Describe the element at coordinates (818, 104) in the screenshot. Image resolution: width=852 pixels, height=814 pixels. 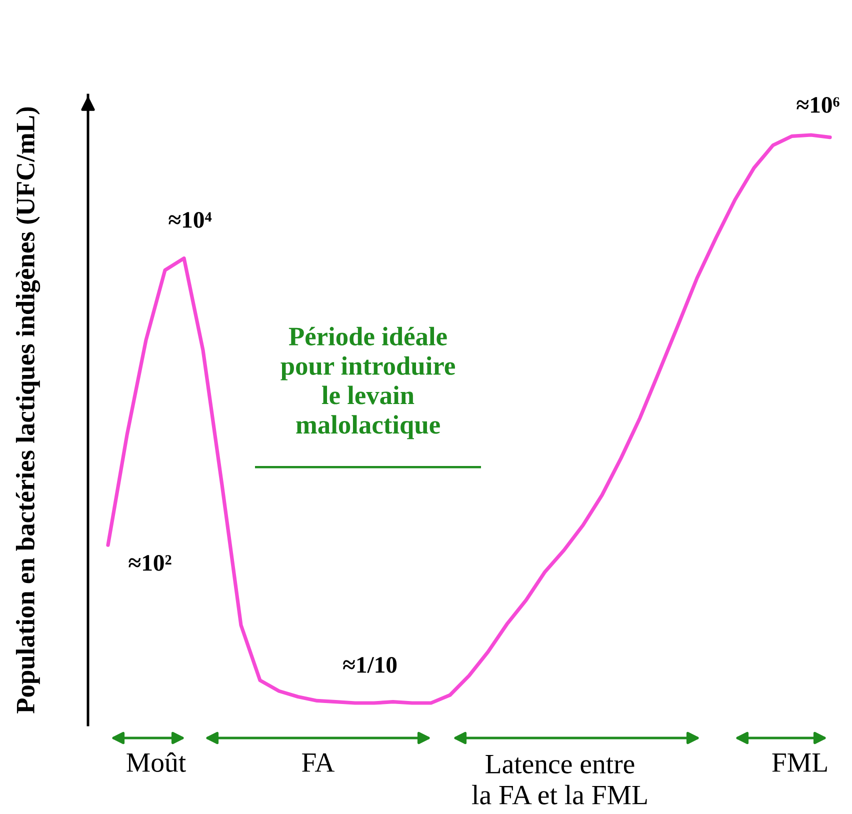
I see `text: ≈10⁶` at that location.